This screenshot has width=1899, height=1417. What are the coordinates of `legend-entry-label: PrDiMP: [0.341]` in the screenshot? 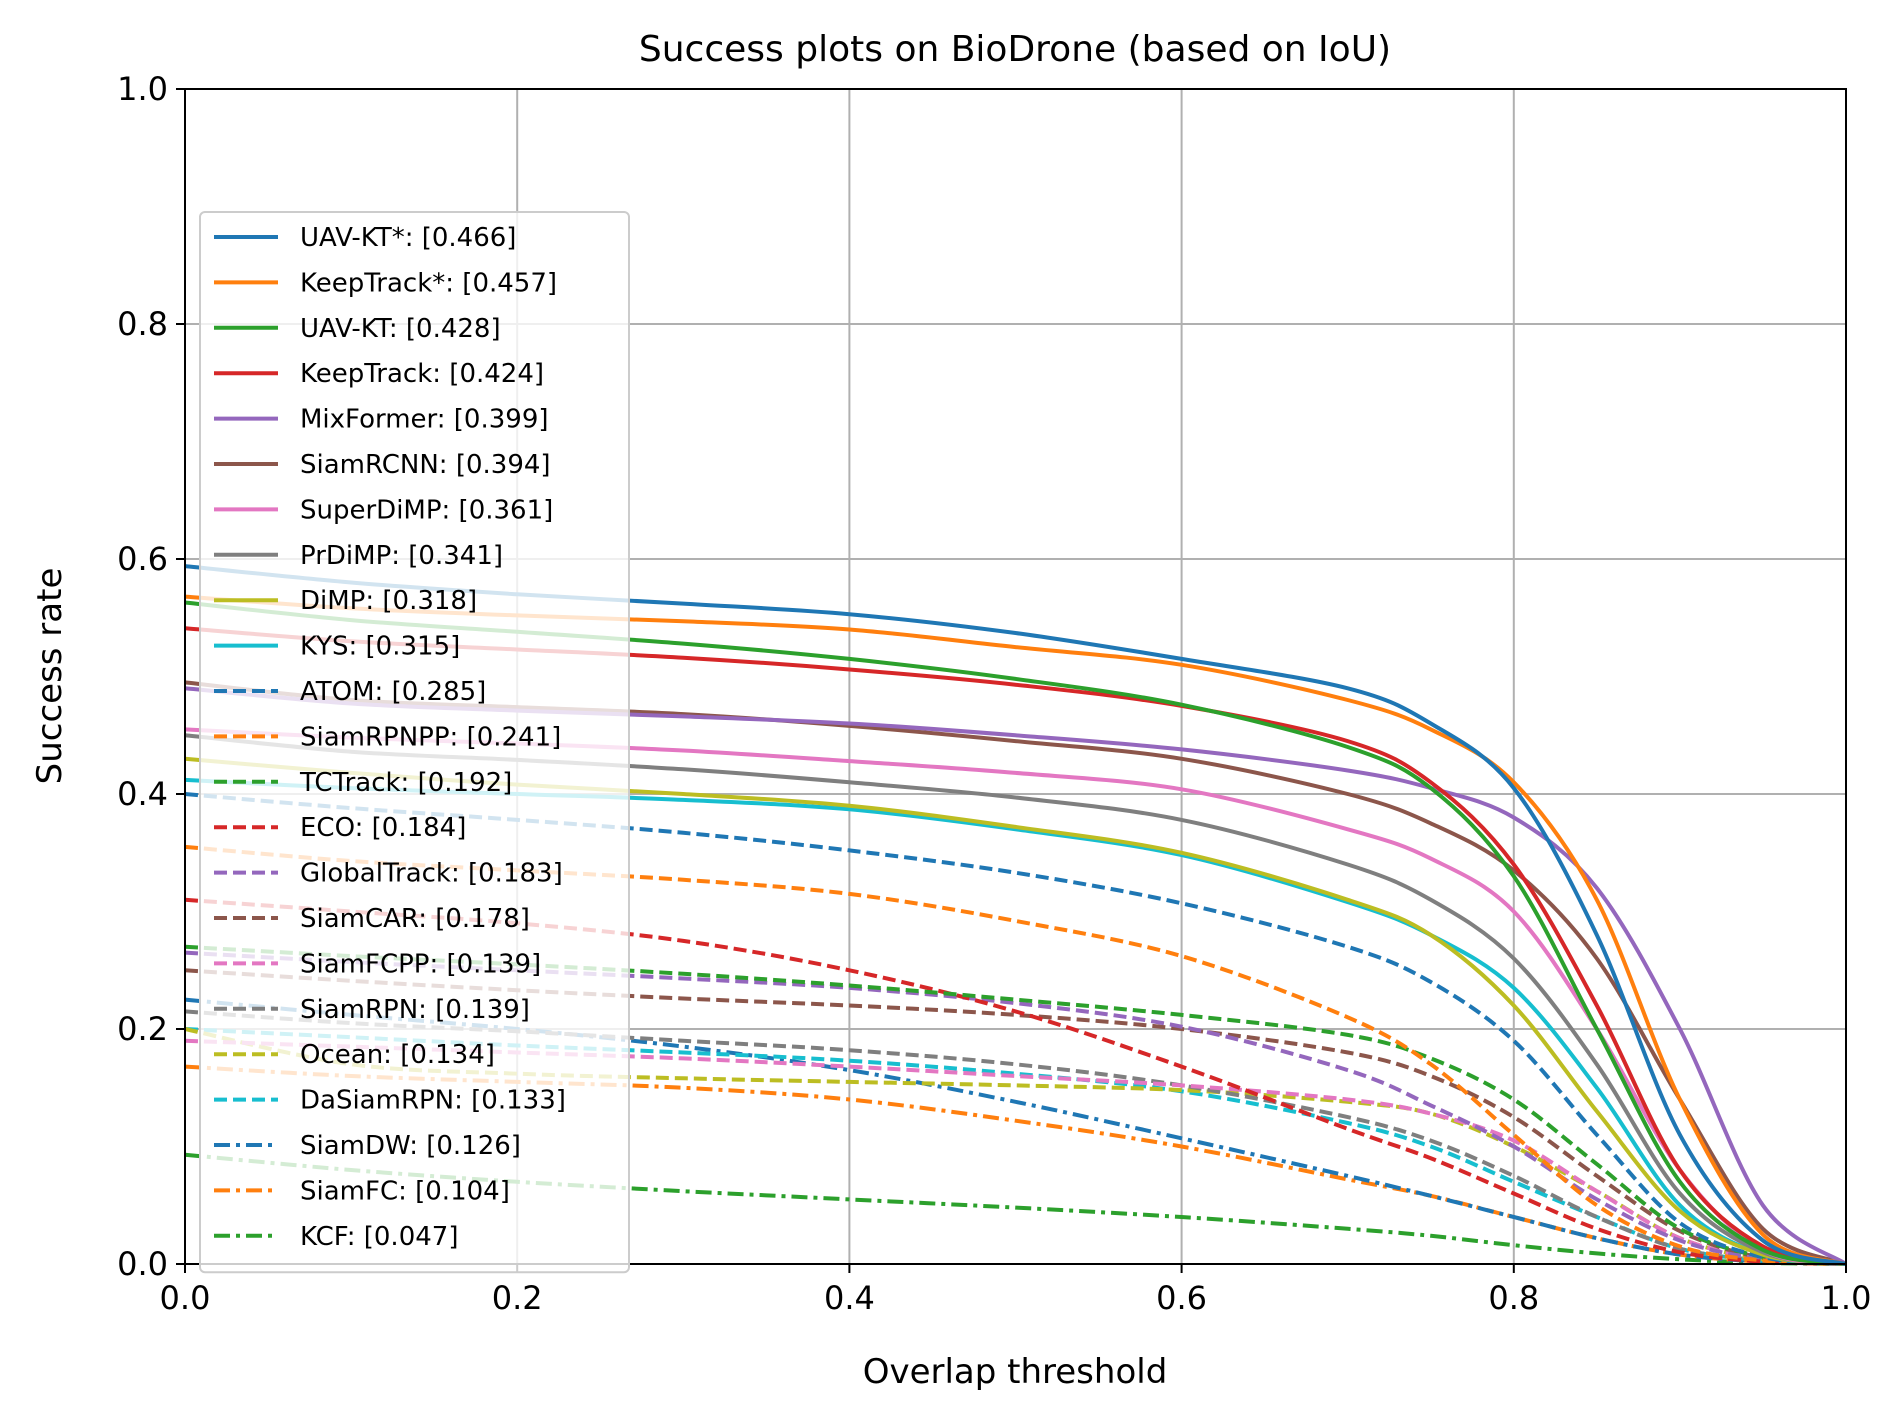 It's located at (401, 556).